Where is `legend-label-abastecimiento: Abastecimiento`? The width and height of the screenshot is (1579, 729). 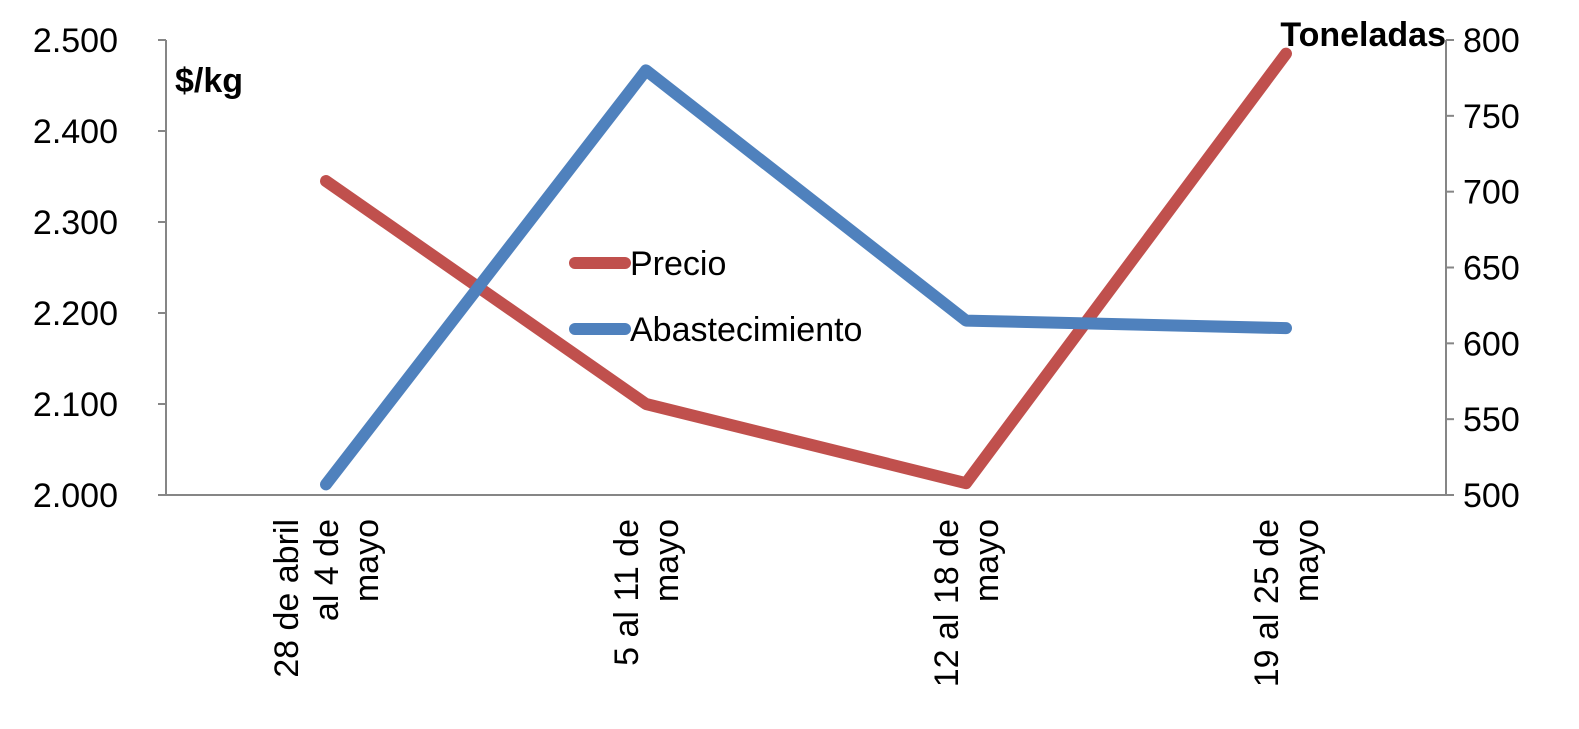
legend-label-abastecimiento: Abastecimiento is located at coordinates (746, 330).